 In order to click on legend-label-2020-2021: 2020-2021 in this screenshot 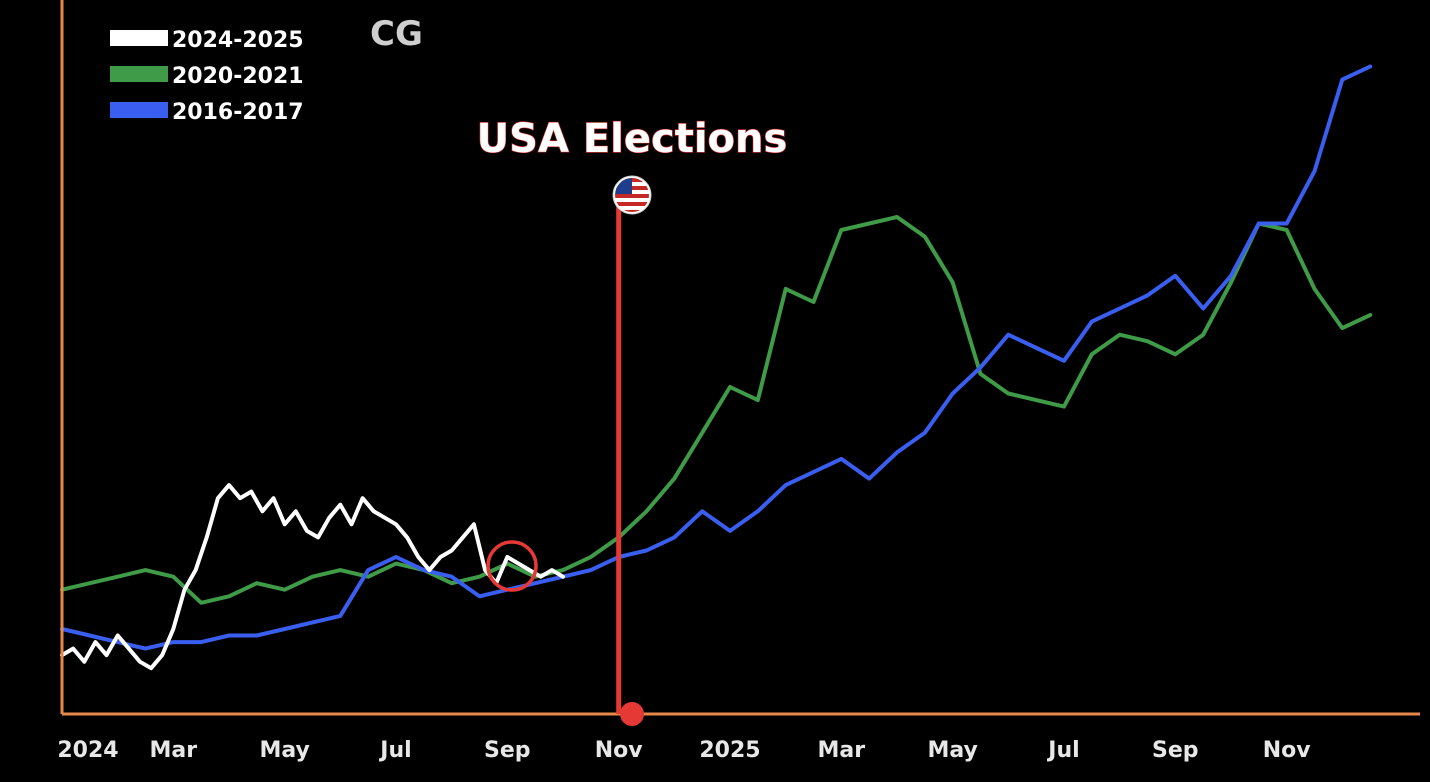, I will do `click(238, 76)`.